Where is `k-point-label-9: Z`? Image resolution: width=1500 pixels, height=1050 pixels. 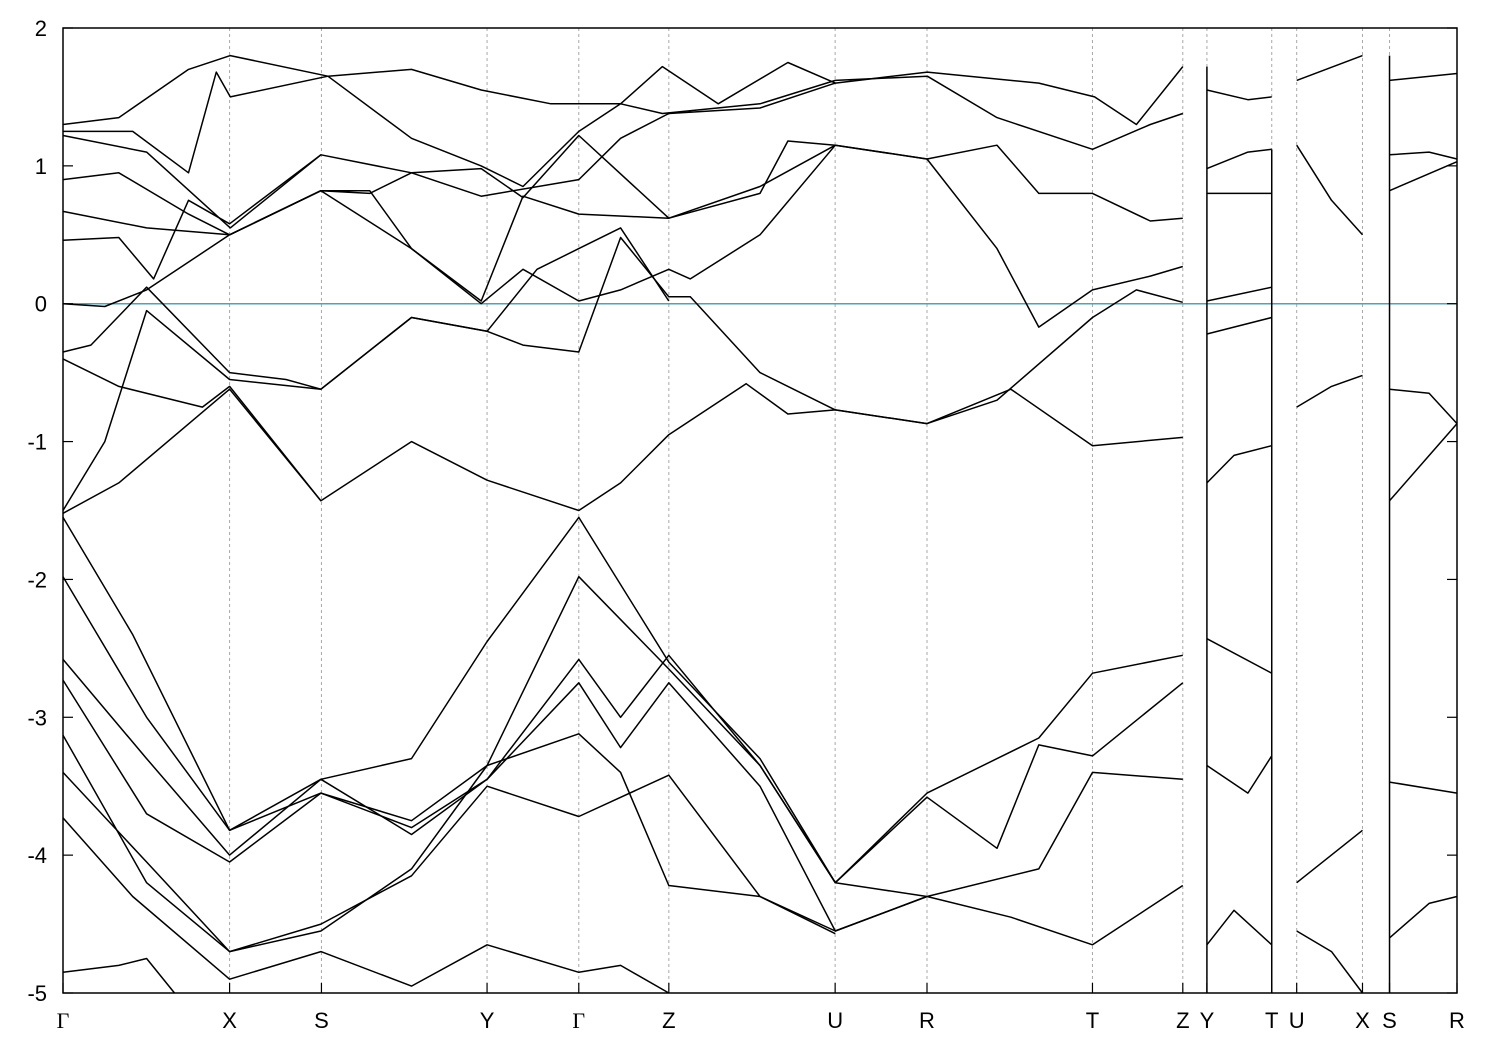
k-point-label-9: Z is located at coordinates (1182, 1020).